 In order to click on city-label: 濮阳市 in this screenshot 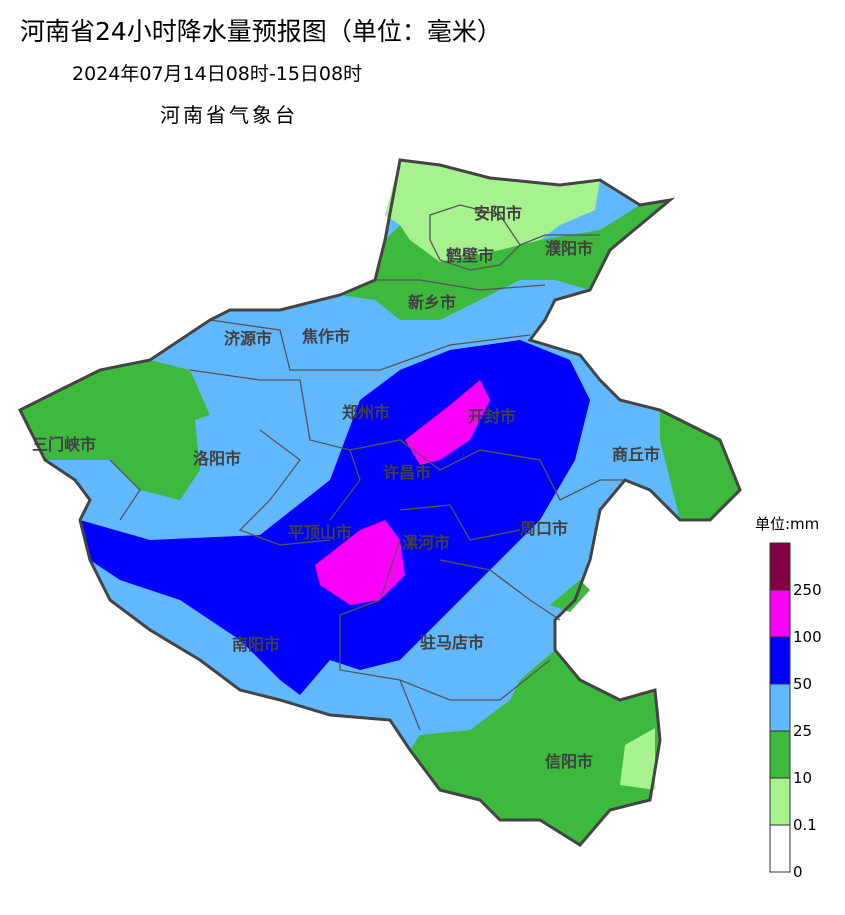, I will do `click(569, 248)`.